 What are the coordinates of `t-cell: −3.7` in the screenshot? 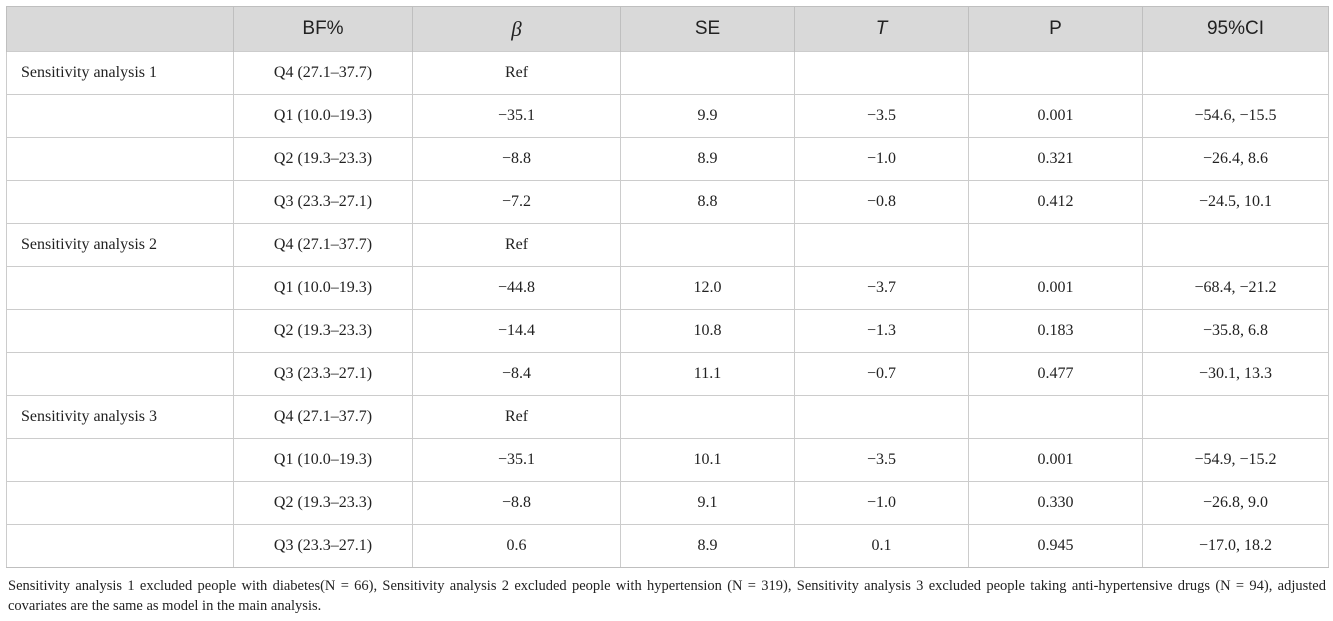 It's located at (881, 288).